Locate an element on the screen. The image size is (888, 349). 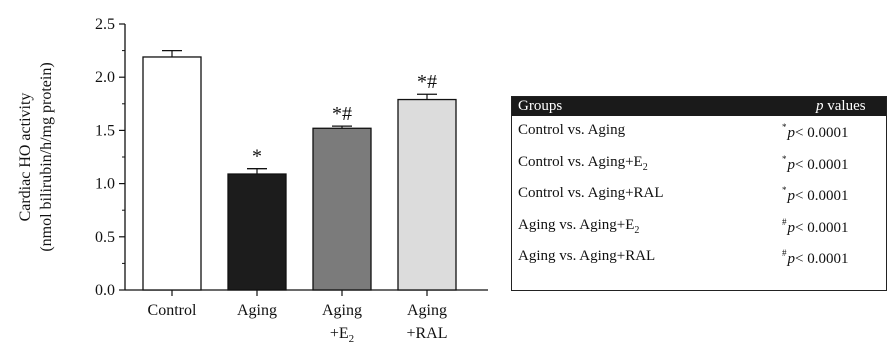
comparison-groups: Control vs. Aging+E2 is located at coordinates (583, 163).